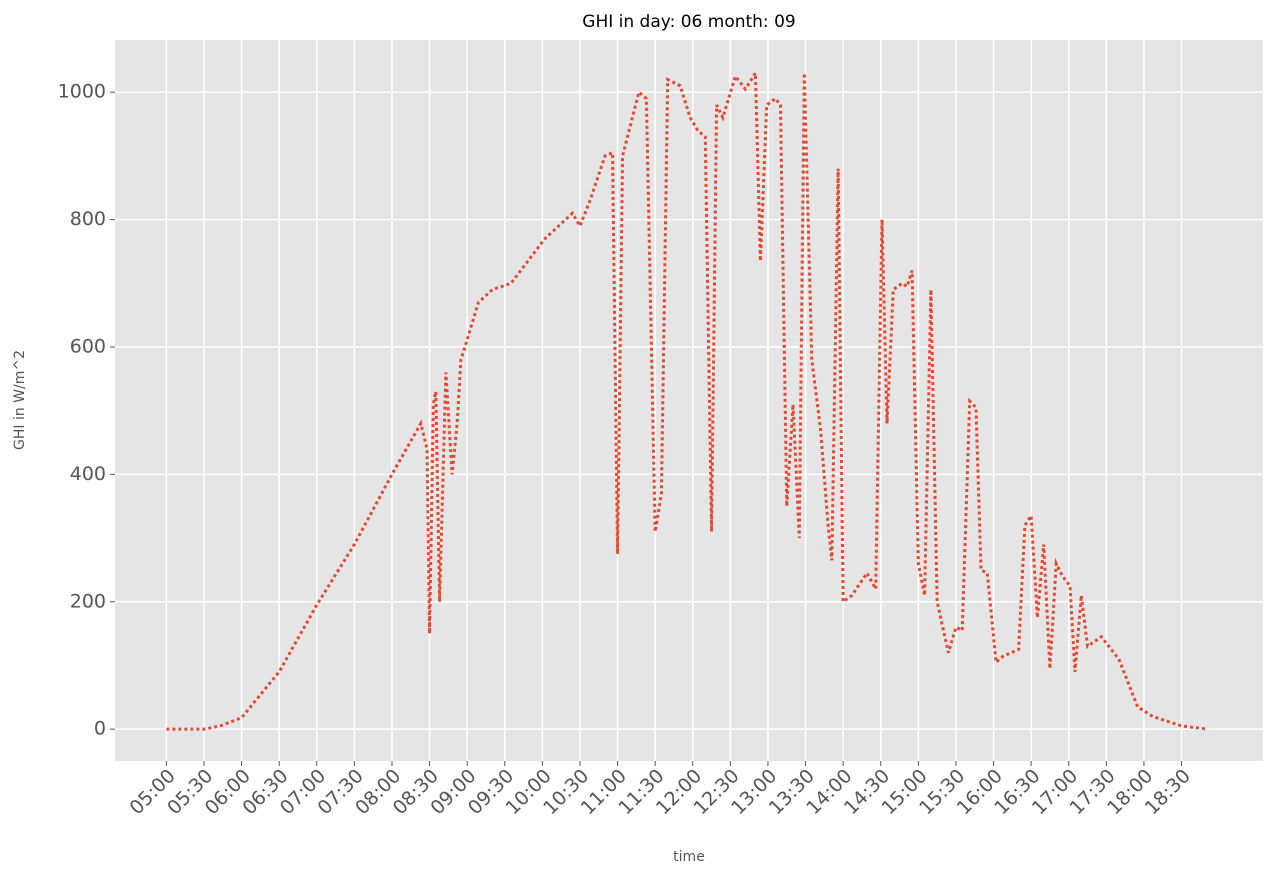 The width and height of the screenshot is (1280, 884). Describe the element at coordinates (88, 219) in the screenshot. I see `y-tick-label: 800` at that location.